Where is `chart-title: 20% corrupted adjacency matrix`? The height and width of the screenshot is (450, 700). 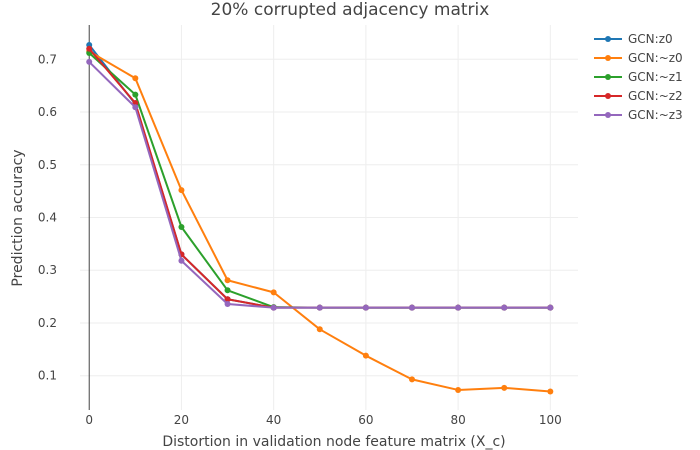
chart-title: 20% corrupted adjacency matrix is located at coordinates (350, 10).